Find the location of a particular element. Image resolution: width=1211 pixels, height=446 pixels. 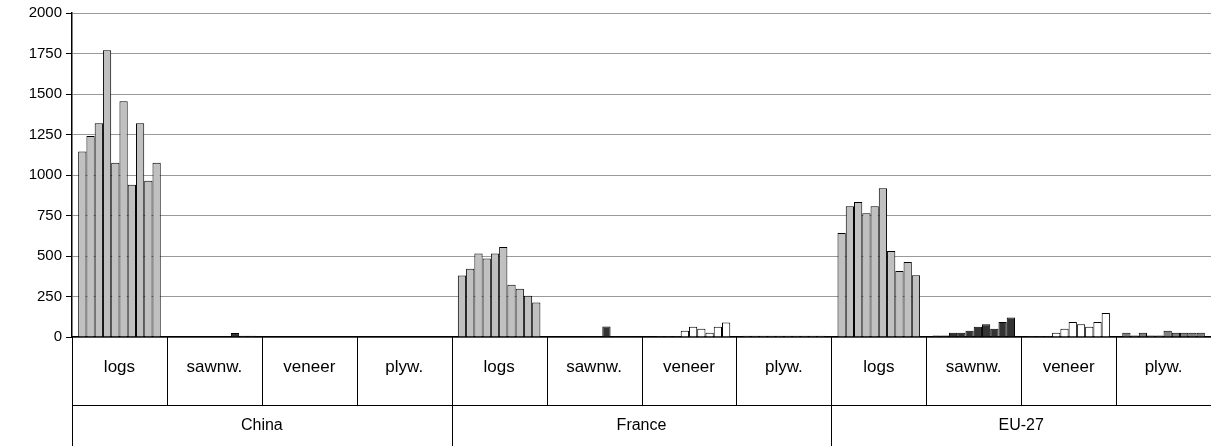

text: France is located at coordinates (641, 424).